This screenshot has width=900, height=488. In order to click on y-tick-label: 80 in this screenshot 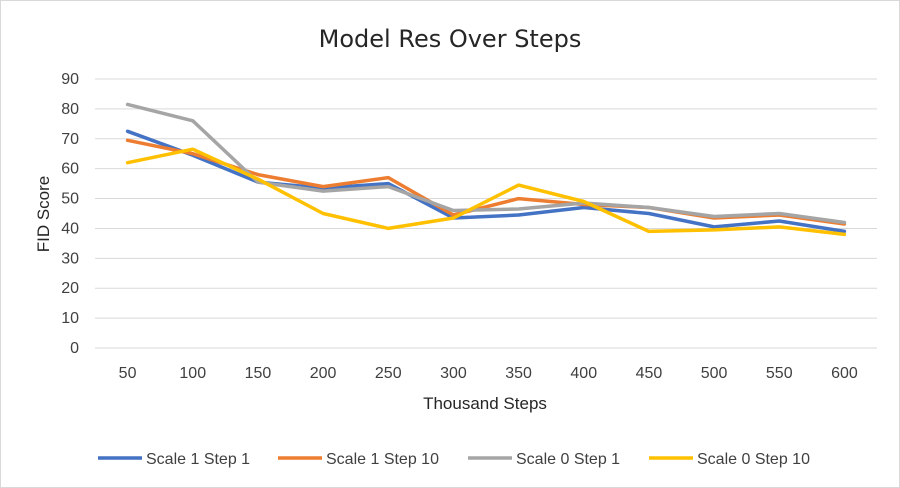, I will do `click(70, 109)`.